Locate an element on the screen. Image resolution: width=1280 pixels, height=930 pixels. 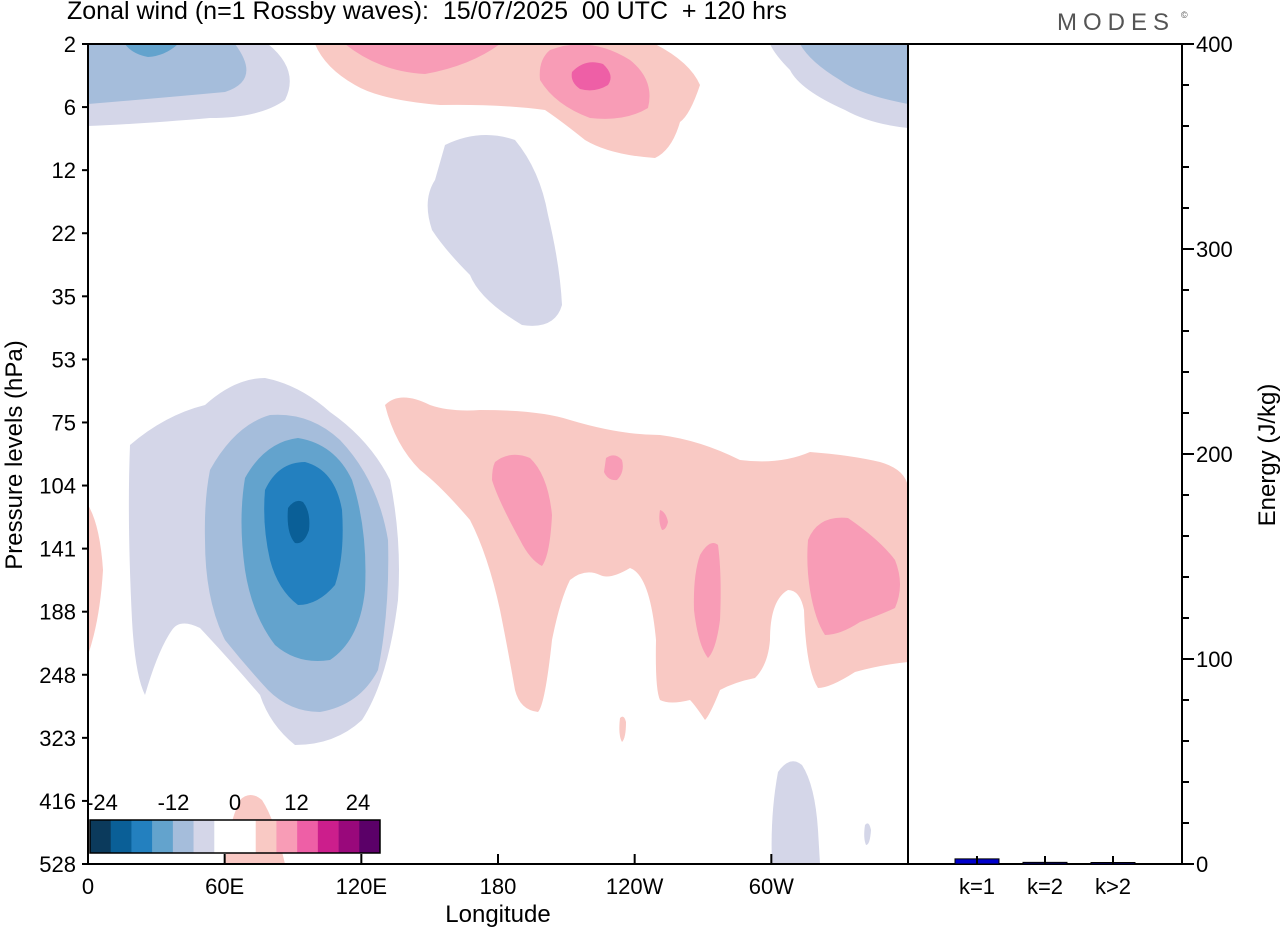
brand-registered-mark: © is located at coordinates (1184, 15).